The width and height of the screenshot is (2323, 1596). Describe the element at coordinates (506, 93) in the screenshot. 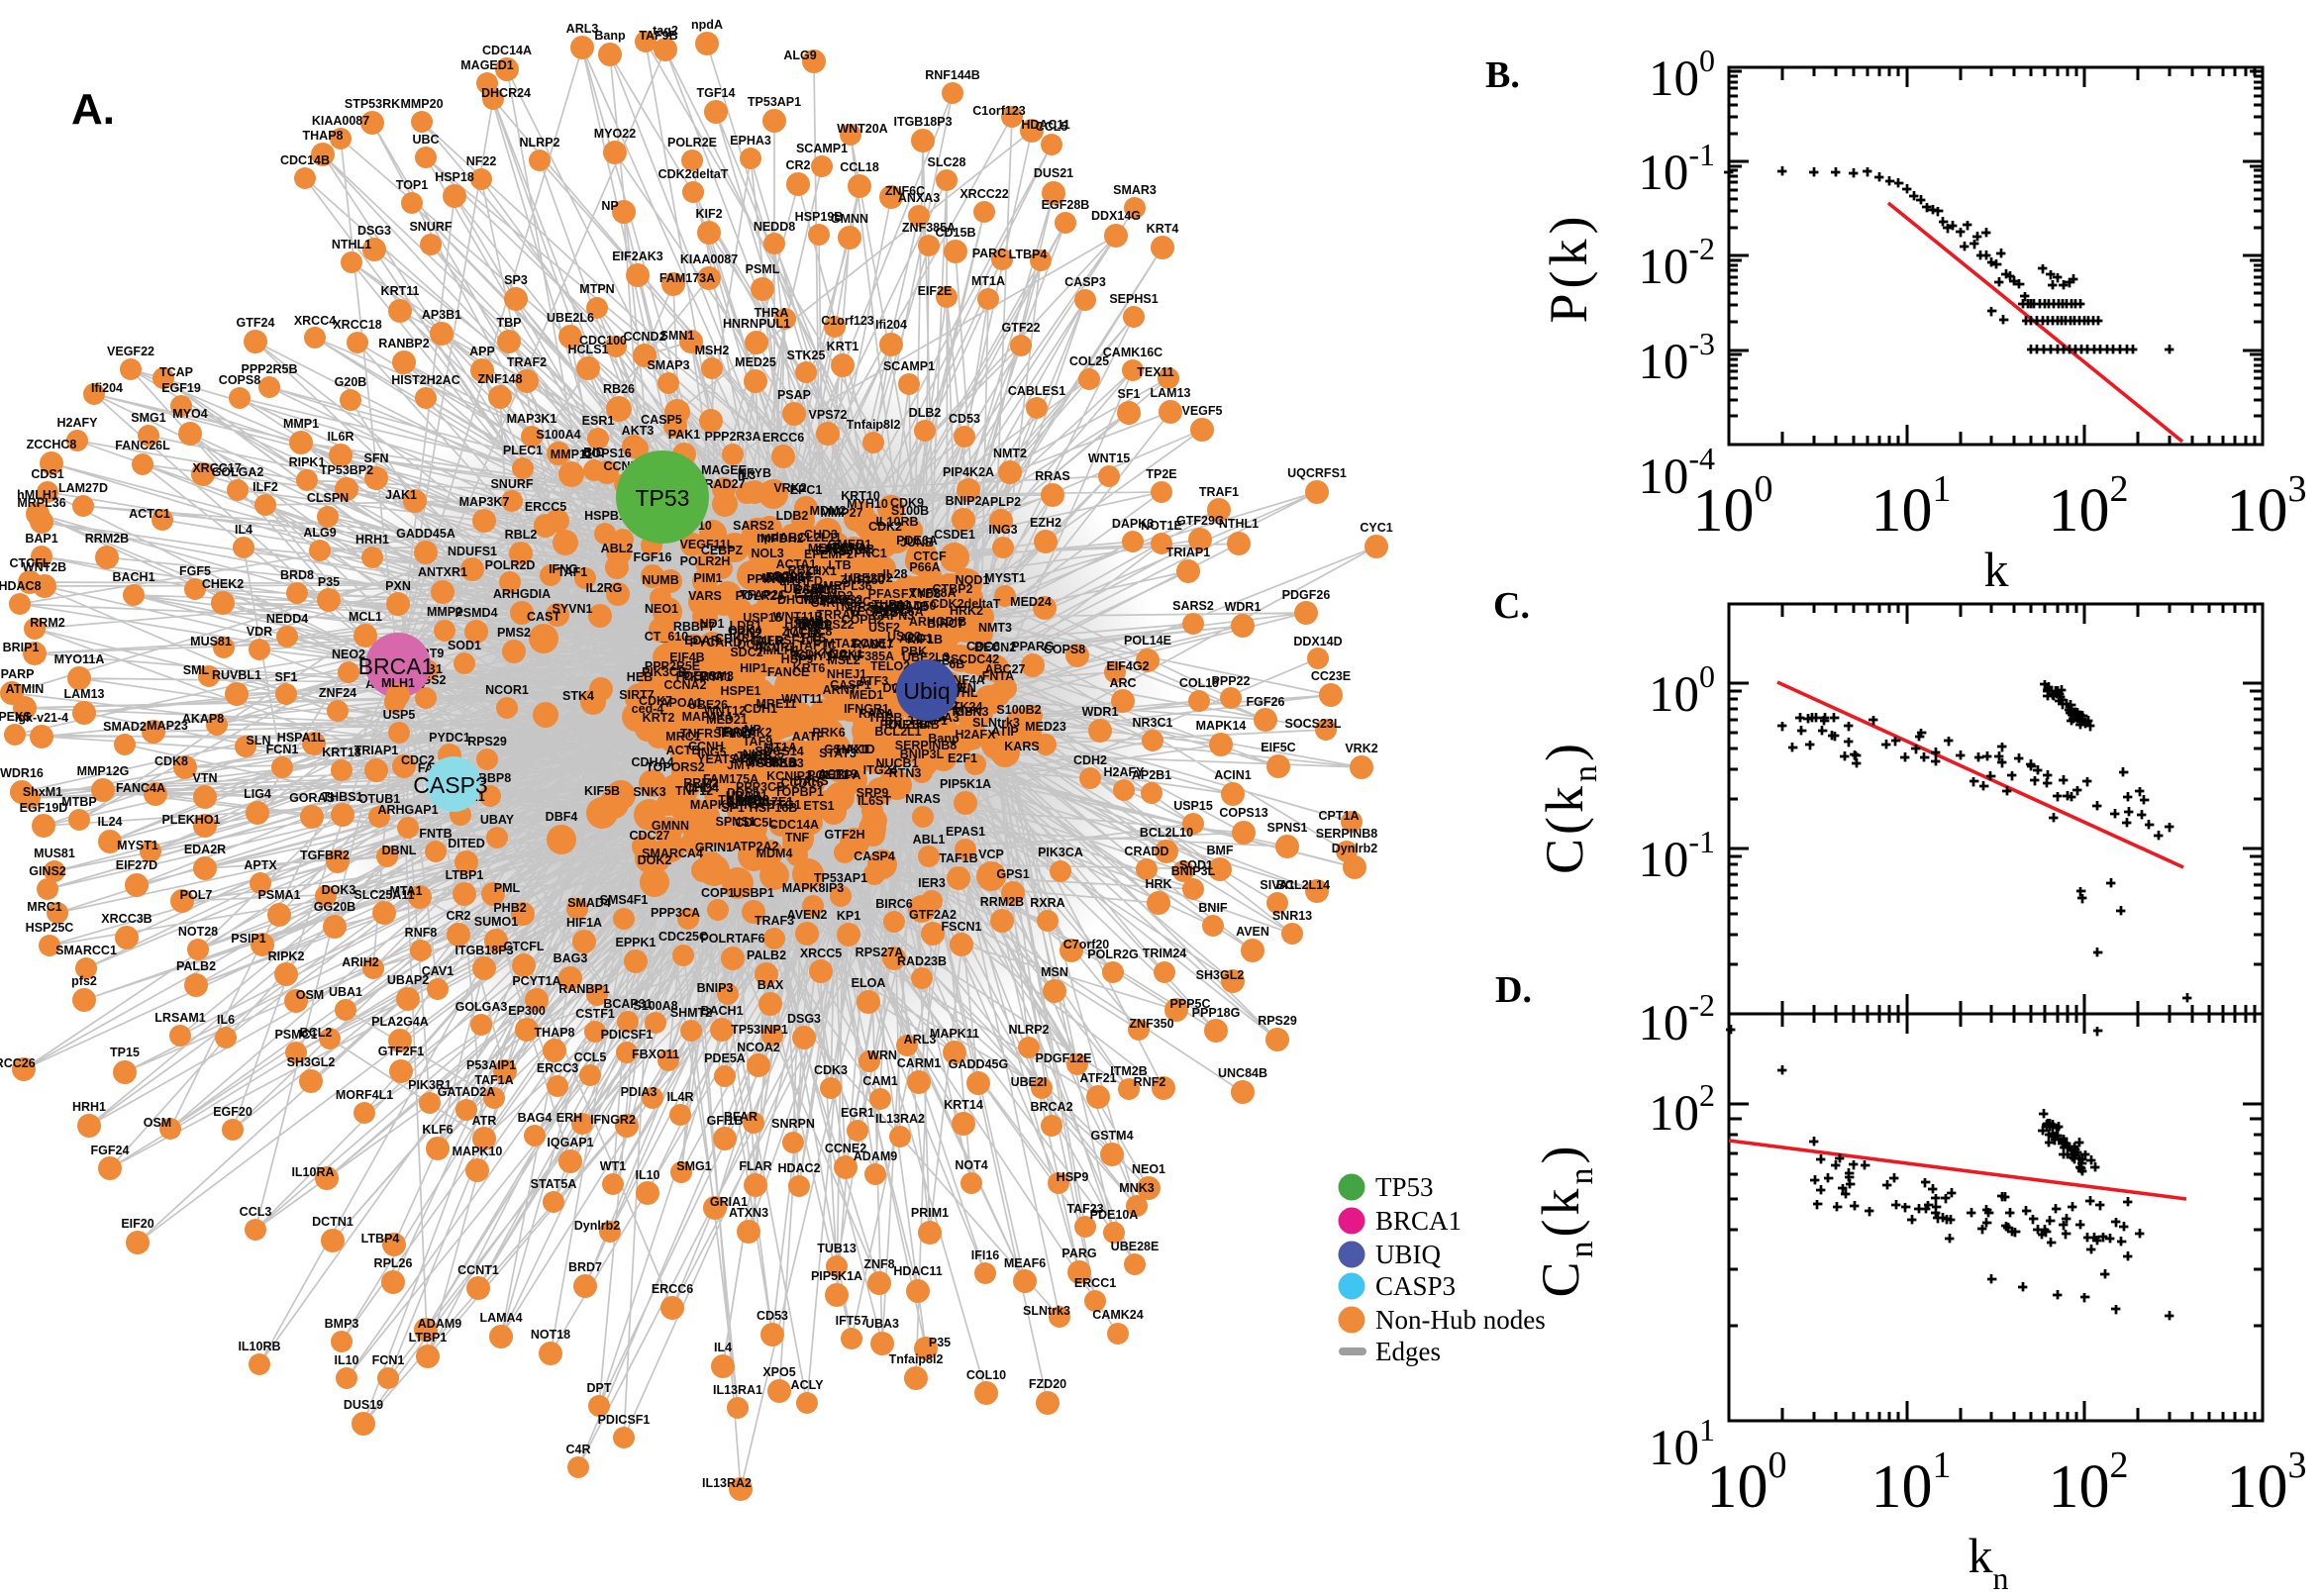

I see `svg-text: DHCR24` at that location.